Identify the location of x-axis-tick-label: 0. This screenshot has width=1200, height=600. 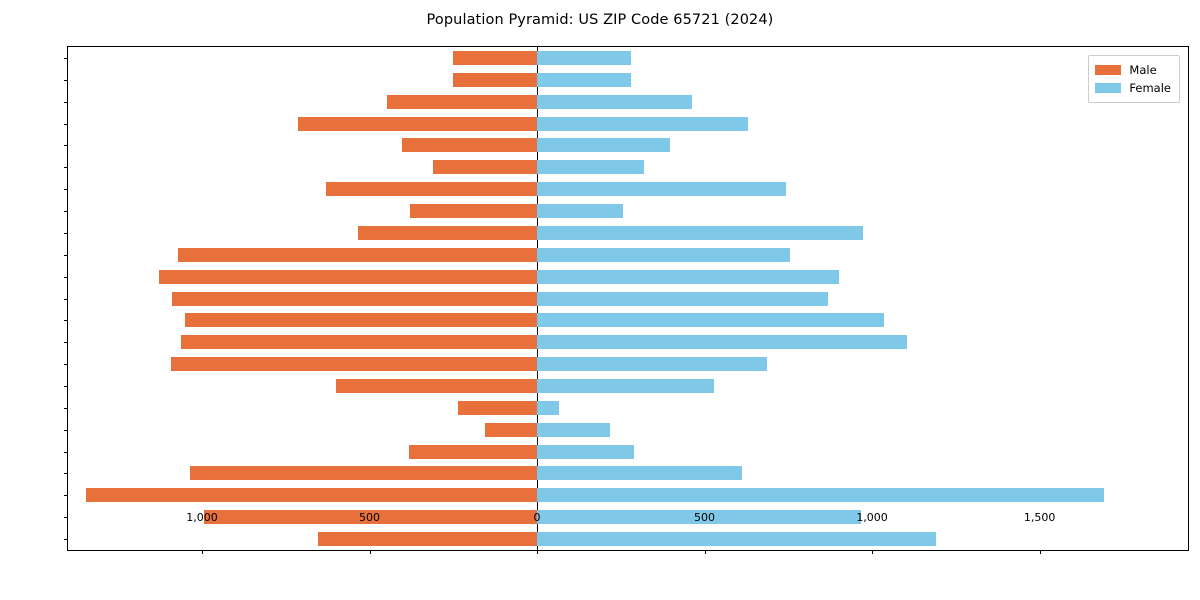
(537, 517).